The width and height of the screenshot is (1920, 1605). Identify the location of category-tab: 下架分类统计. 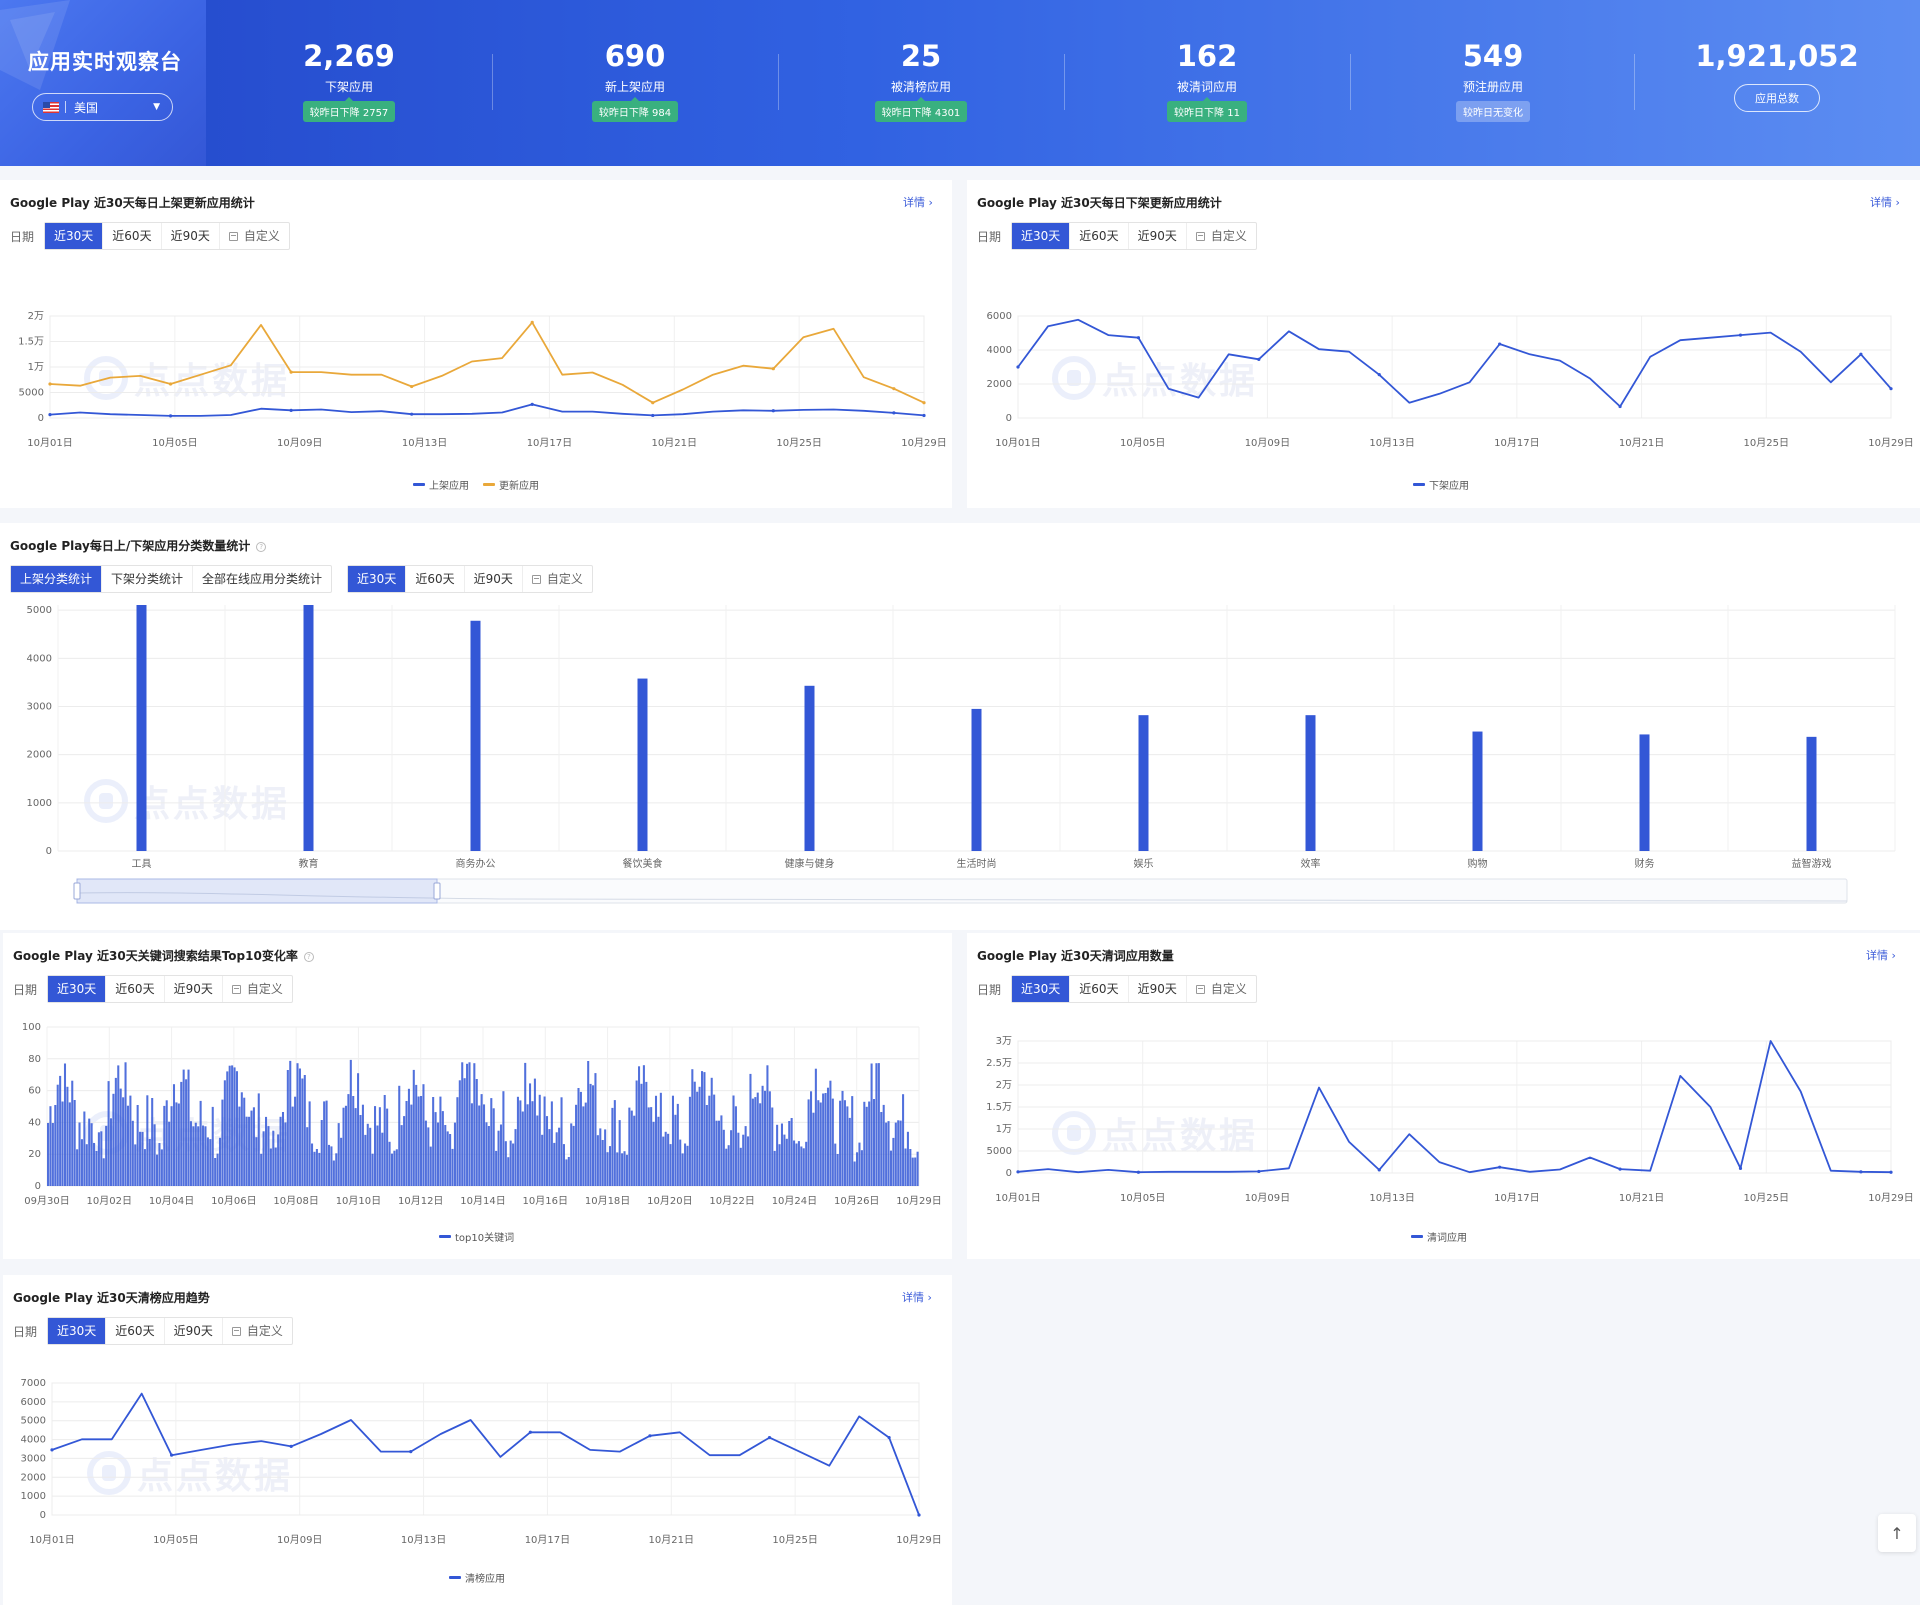
(148, 579).